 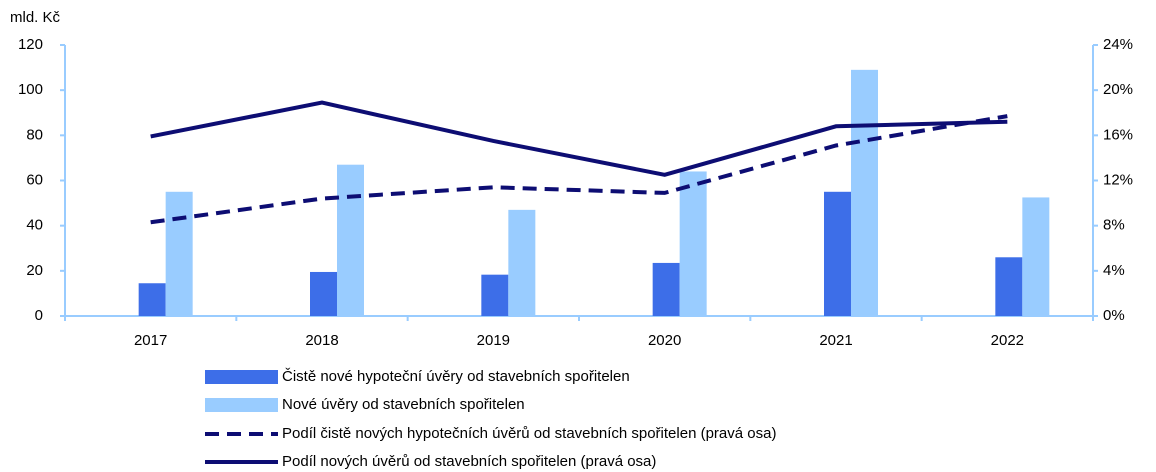 What do you see at coordinates (1114, 225) in the screenshot?
I see `y2-tick-label: 8%` at bounding box center [1114, 225].